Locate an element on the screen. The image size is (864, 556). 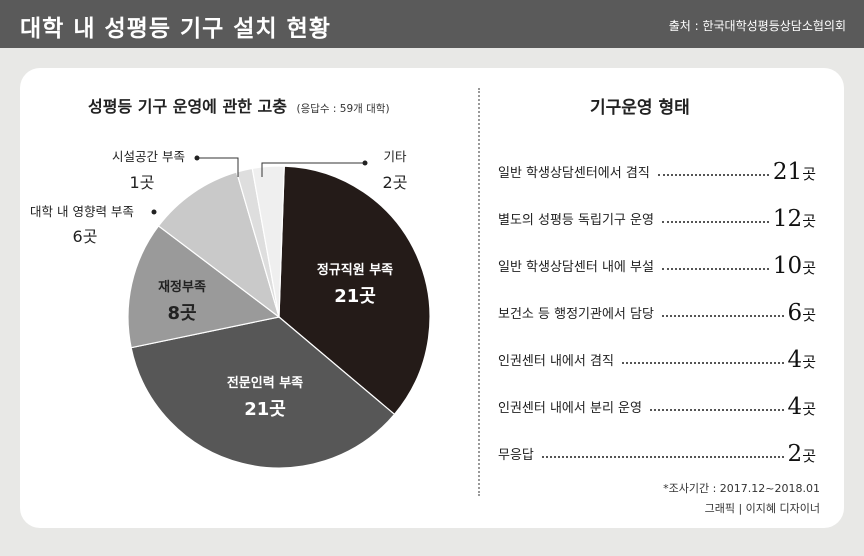
survey-period-note: *조사기간 : 2017.12~2018.01 is located at coordinates (741, 488).